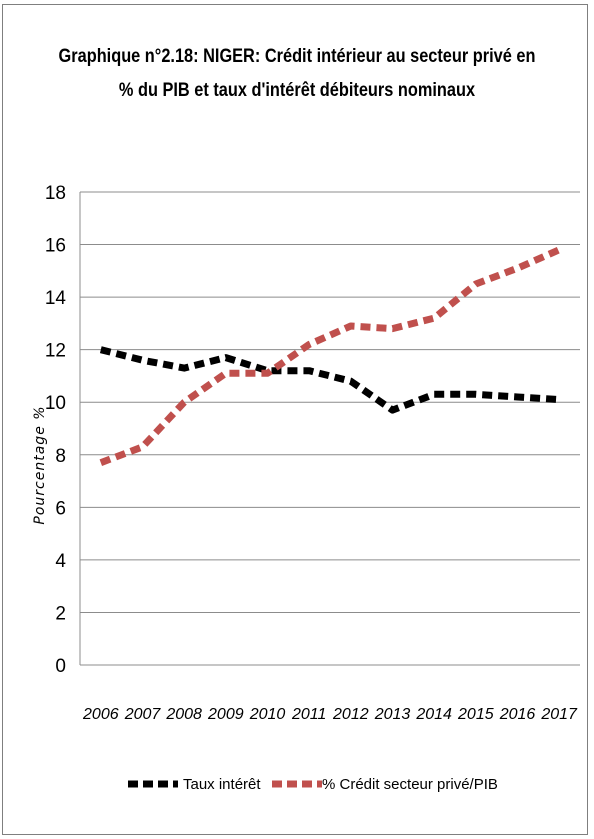 The height and width of the screenshot is (839, 594). What do you see at coordinates (308, 714) in the screenshot?
I see `x-tick-label: 2011` at bounding box center [308, 714].